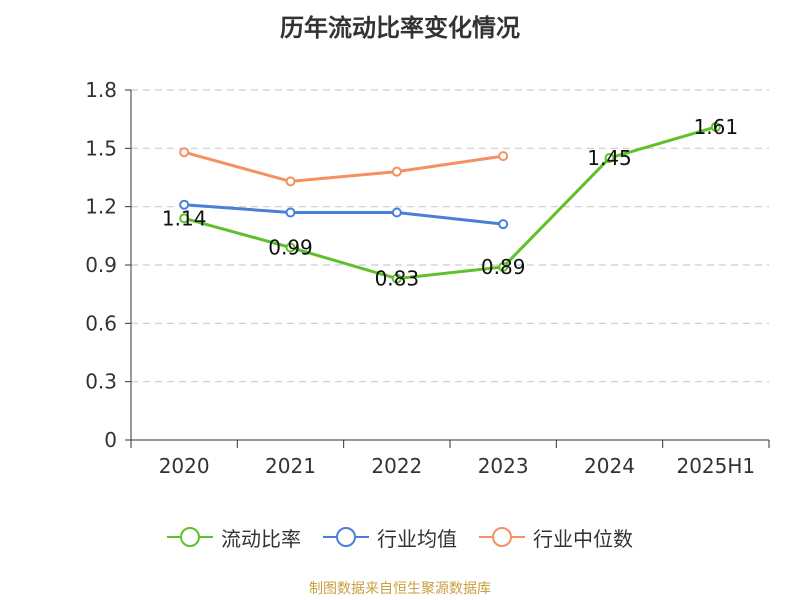 This screenshot has width=800, height=600. What do you see at coordinates (290, 466) in the screenshot?
I see `x-tick-label: 2021` at bounding box center [290, 466].